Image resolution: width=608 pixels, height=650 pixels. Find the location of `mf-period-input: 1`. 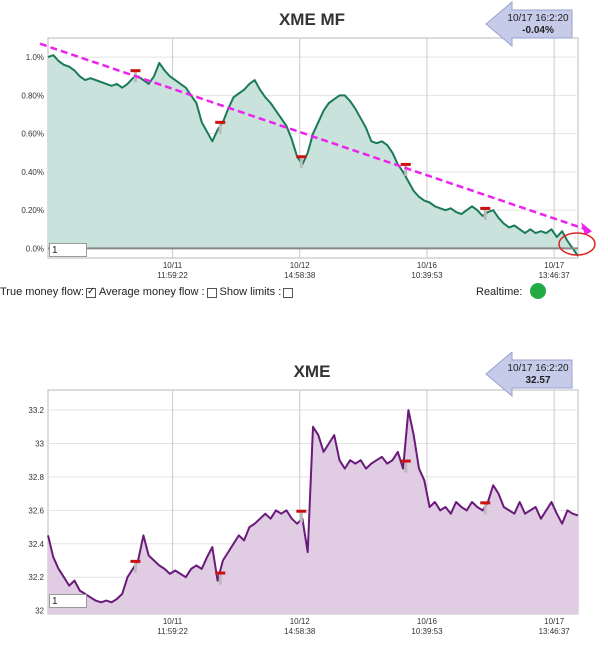

mf-period-input: 1 is located at coordinates (68, 250).